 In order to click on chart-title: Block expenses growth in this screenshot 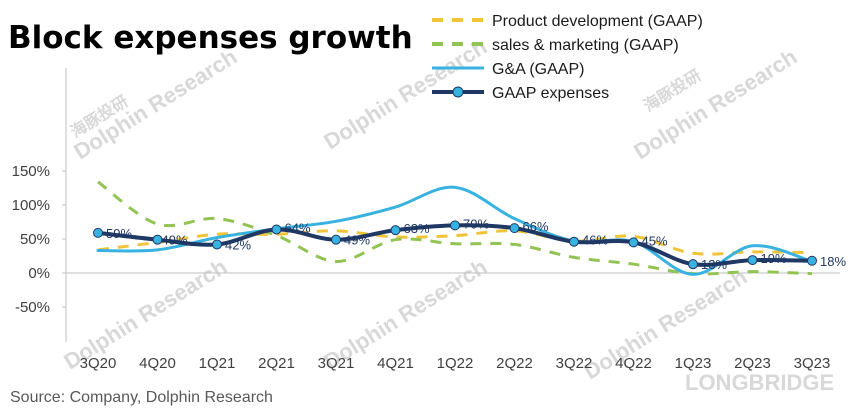, I will do `click(210, 38)`.